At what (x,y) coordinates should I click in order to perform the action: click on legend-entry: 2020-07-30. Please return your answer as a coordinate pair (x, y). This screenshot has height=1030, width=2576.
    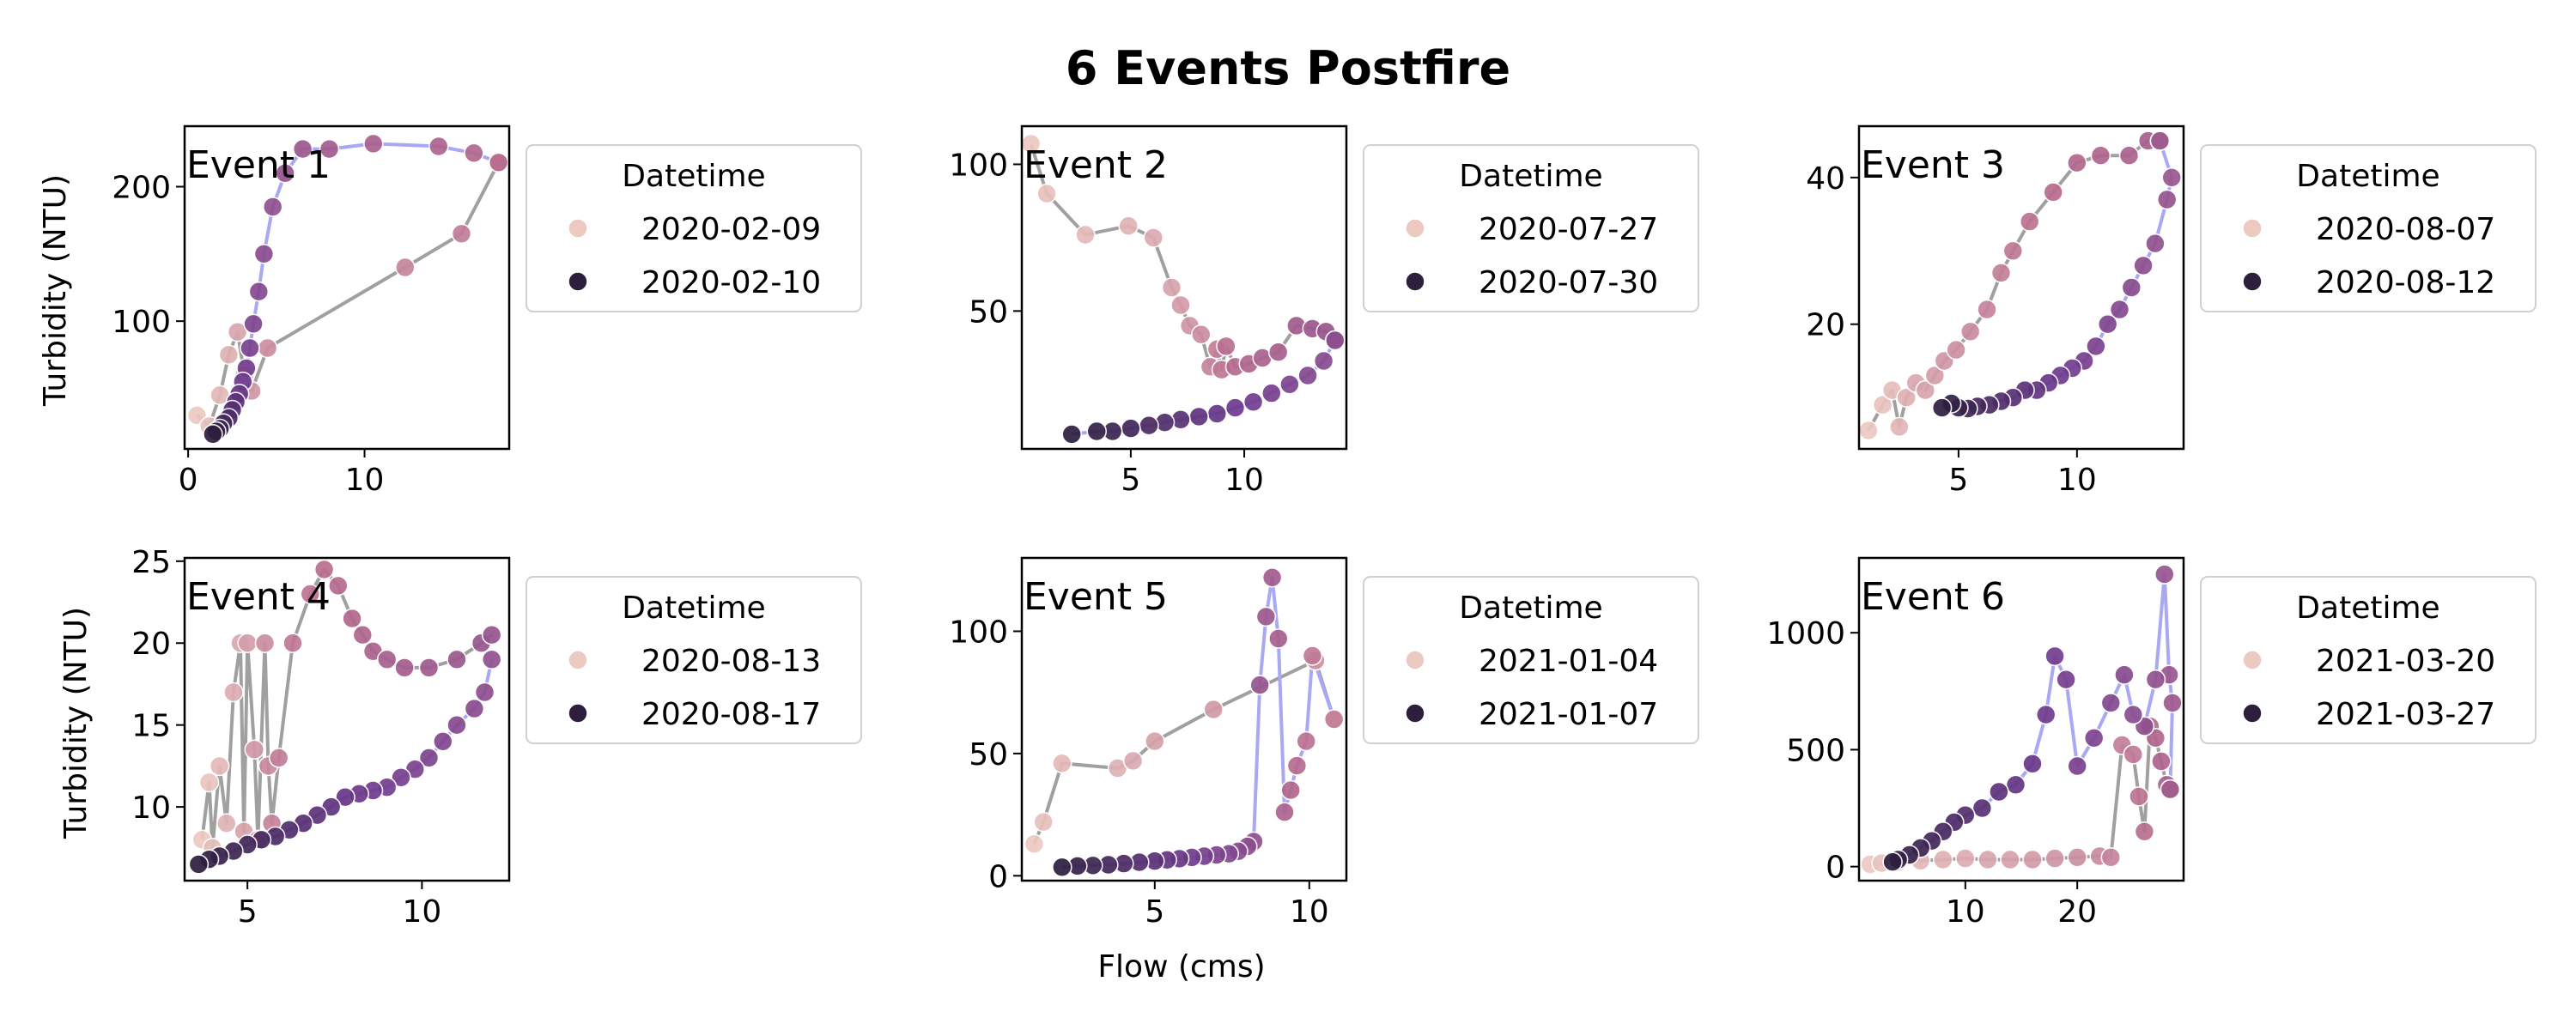
    Looking at the image, I should click on (1568, 282).